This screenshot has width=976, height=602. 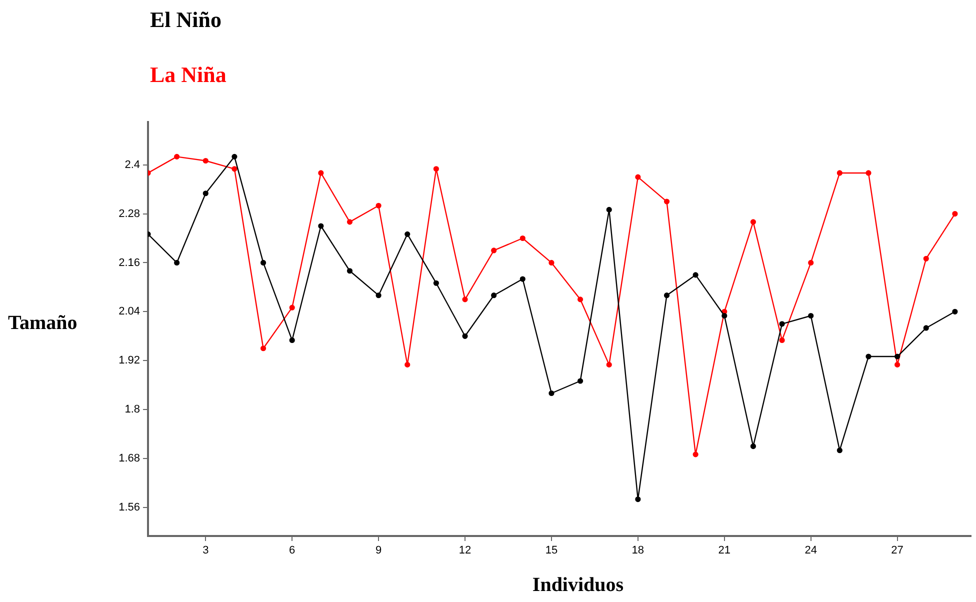 I want to click on x-tick-label: 9, so click(x=378, y=550).